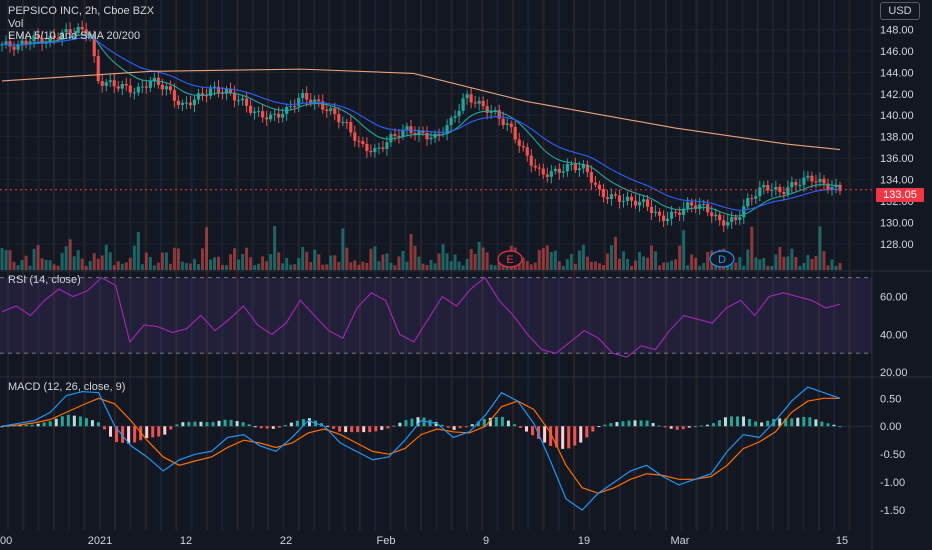  Describe the element at coordinates (892, 511) in the screenshot. I see `macd-tick-label: -1.50` at that location.